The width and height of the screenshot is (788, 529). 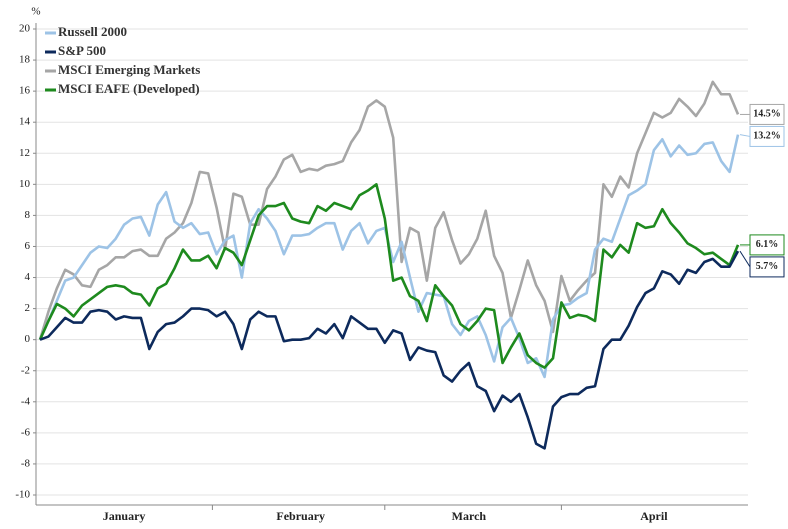 I want to click on end-label: 5.7%, so click(x=767, y=266).